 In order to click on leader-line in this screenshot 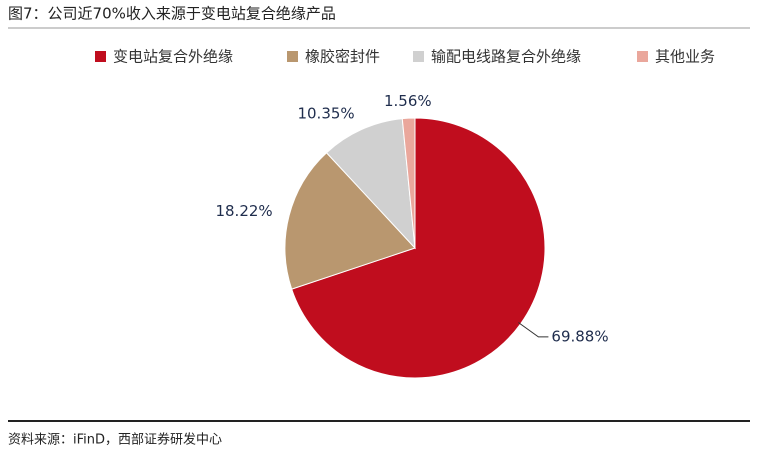, I will do `click(533, 330)`.